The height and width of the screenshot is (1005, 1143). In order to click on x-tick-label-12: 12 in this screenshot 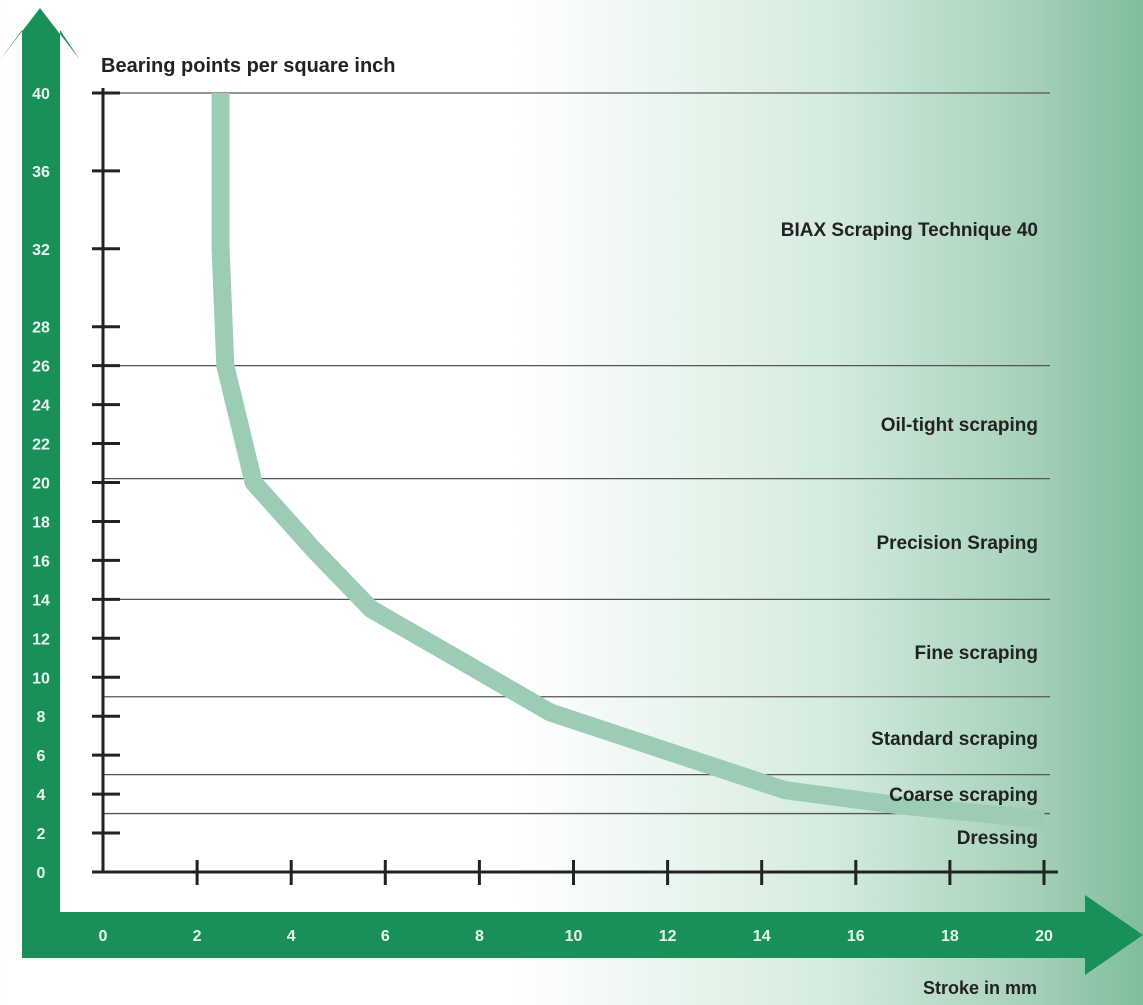, I will do `click(668, 936)`.